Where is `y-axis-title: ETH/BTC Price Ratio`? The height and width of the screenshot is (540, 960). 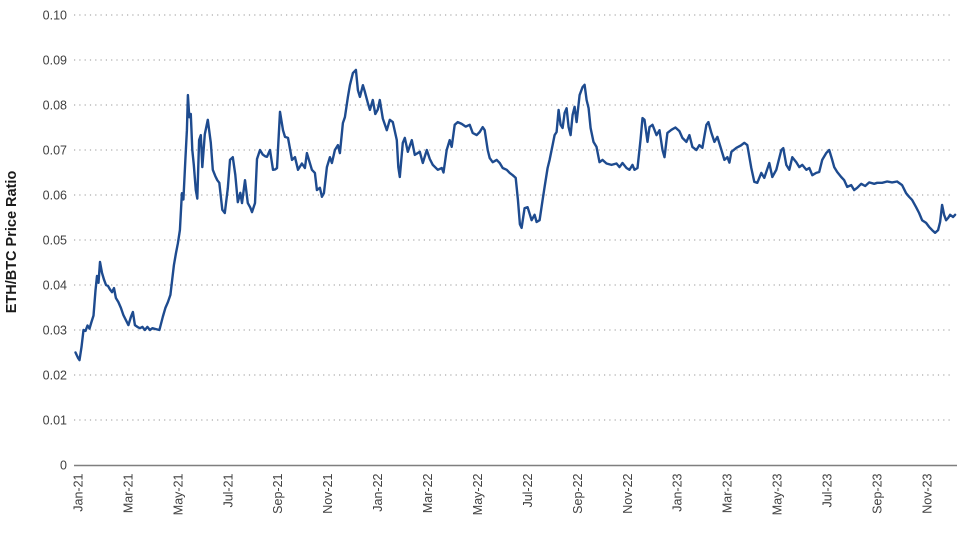
y-axis-title: ETH/BTC Price Ratio is located at coordinates (12, 242).